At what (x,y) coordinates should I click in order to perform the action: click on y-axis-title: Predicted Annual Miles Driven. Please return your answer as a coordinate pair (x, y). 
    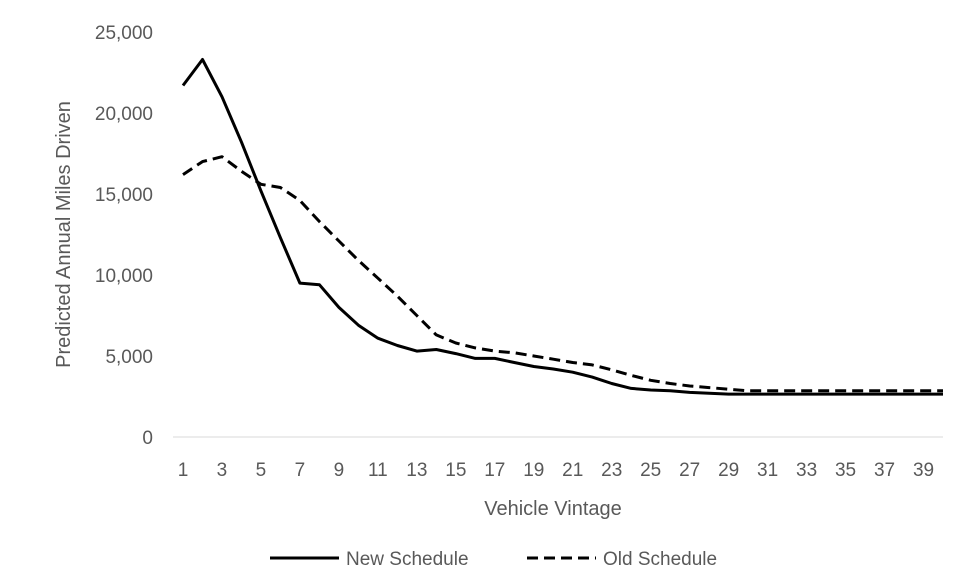
    Looking at the image, I should click on (64, 234).